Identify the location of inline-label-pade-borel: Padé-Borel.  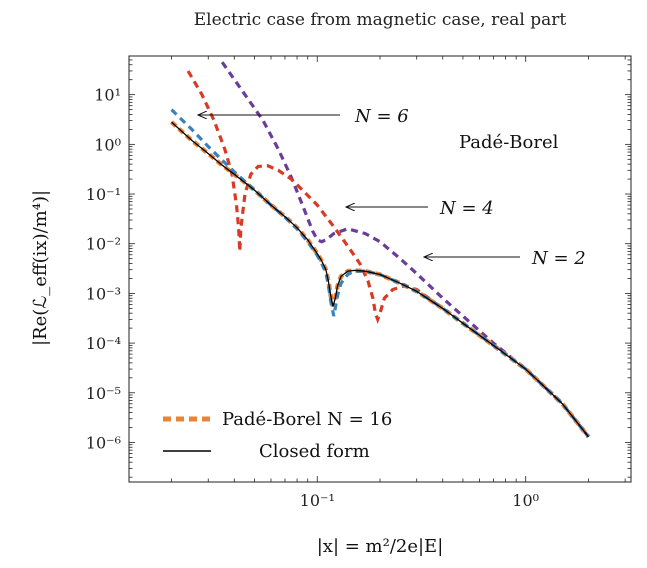
(509, 142).